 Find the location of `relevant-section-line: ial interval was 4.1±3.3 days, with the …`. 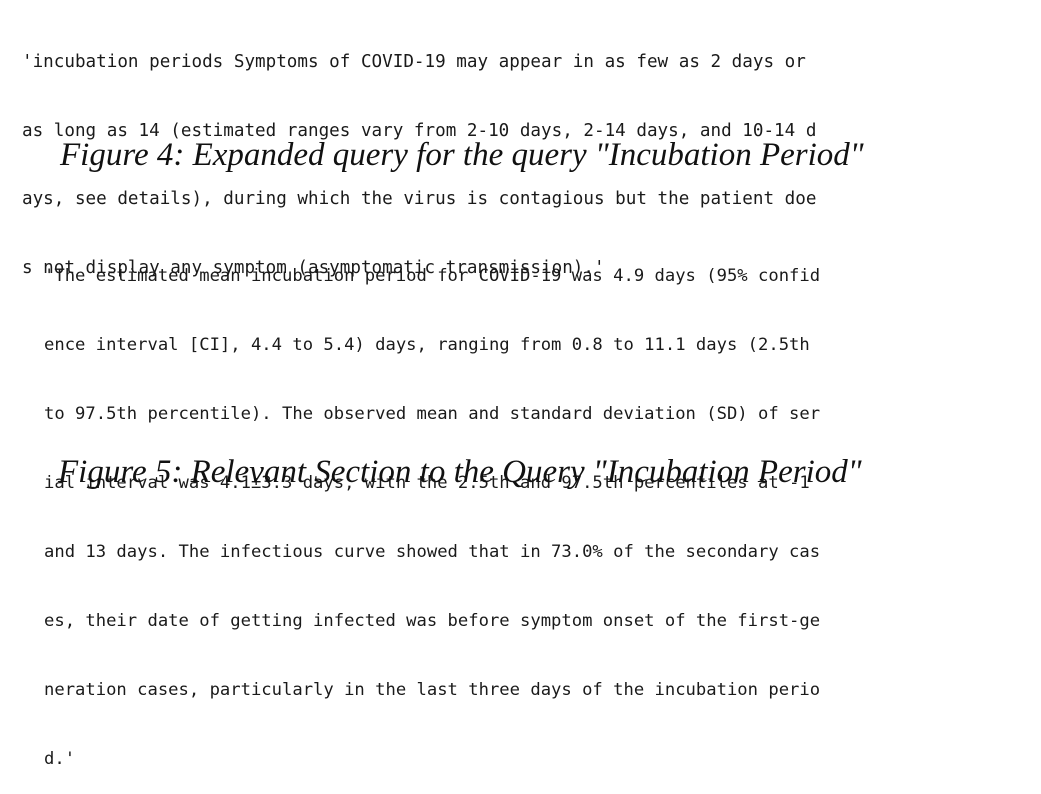

relevant-section-line: ial interval was 4.1±3.3 days, with the … is located at coordinates (427, 483).